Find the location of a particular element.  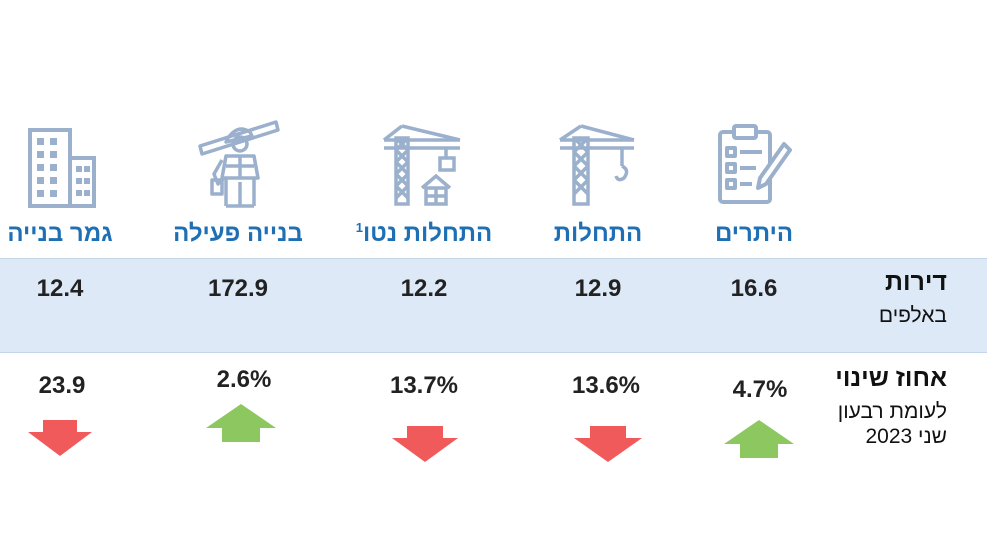

row-label-change-main: אחוז שינוי is located at coordinates (891, 378).